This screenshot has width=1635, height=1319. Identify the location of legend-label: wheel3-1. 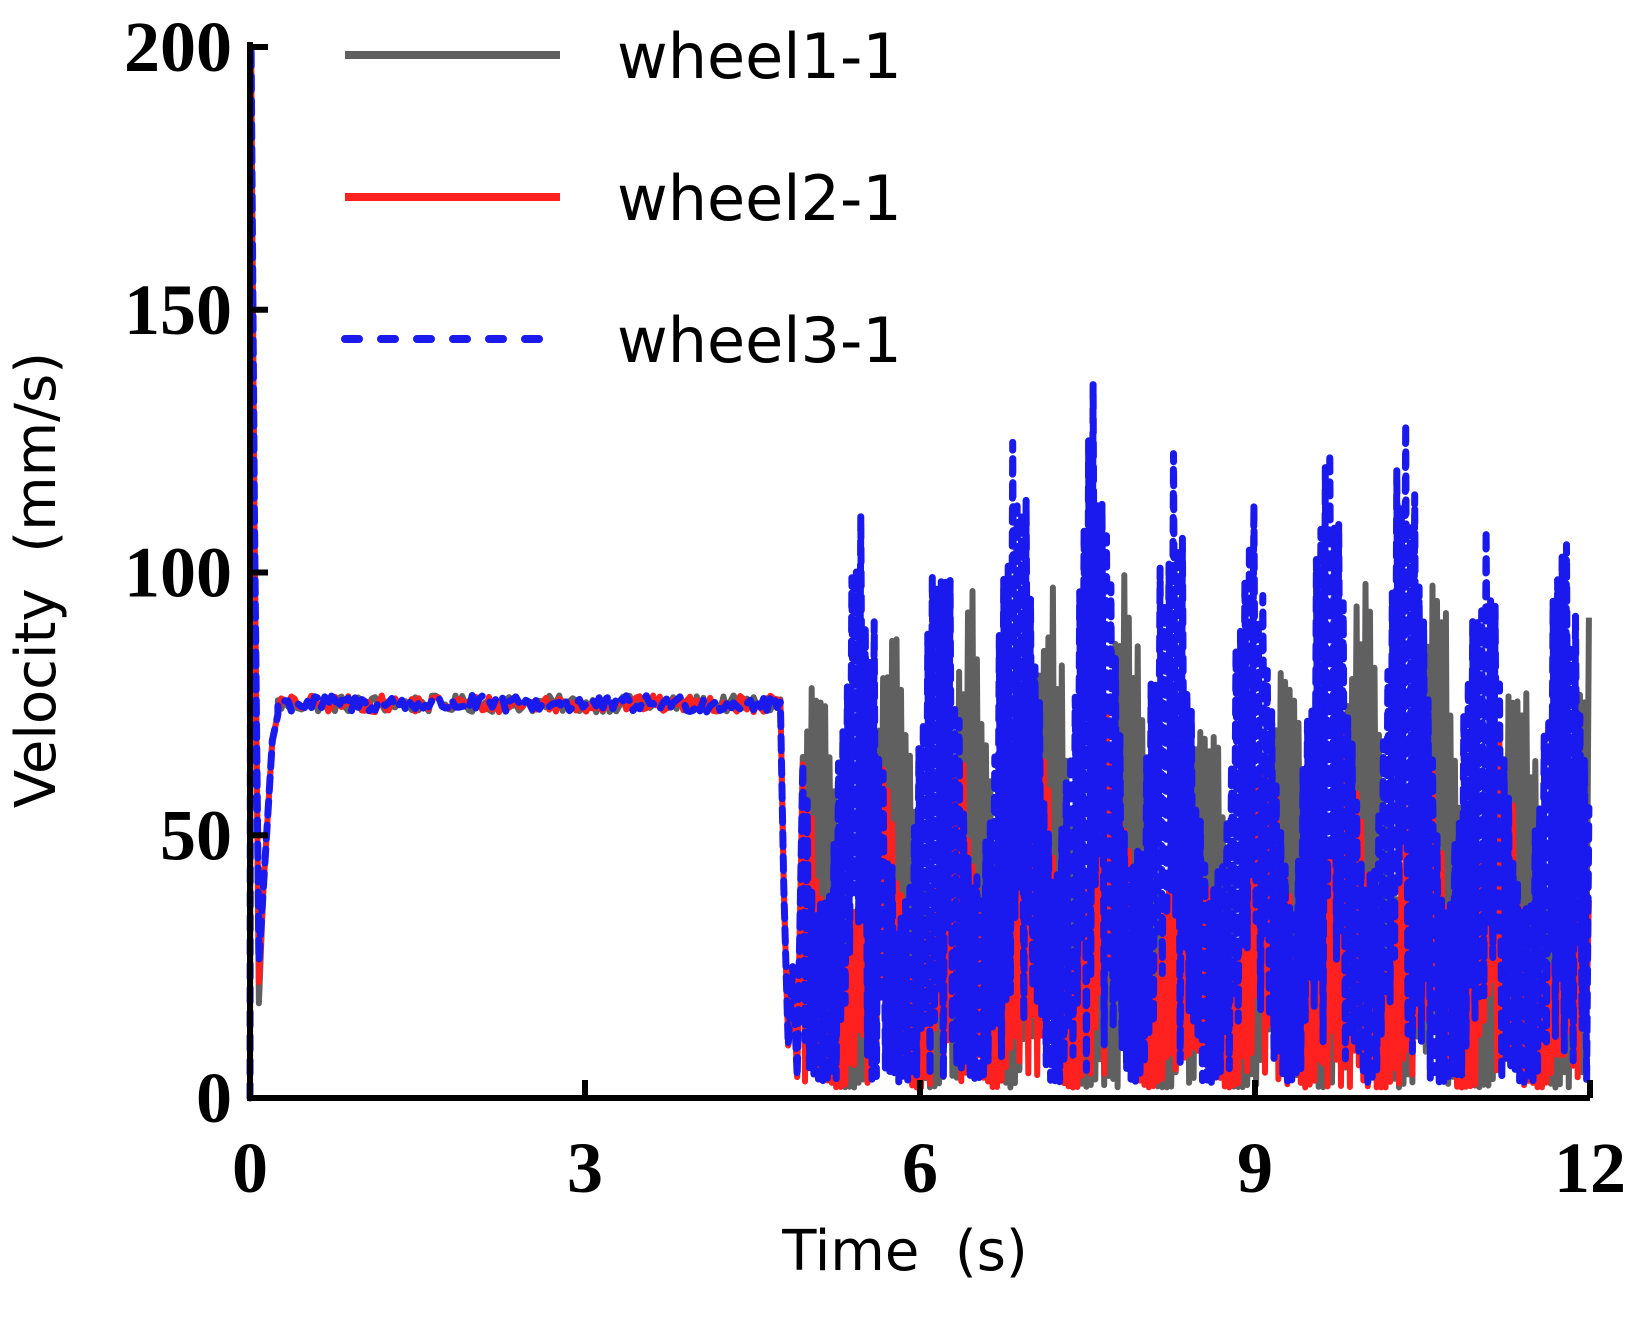
(759, 340).